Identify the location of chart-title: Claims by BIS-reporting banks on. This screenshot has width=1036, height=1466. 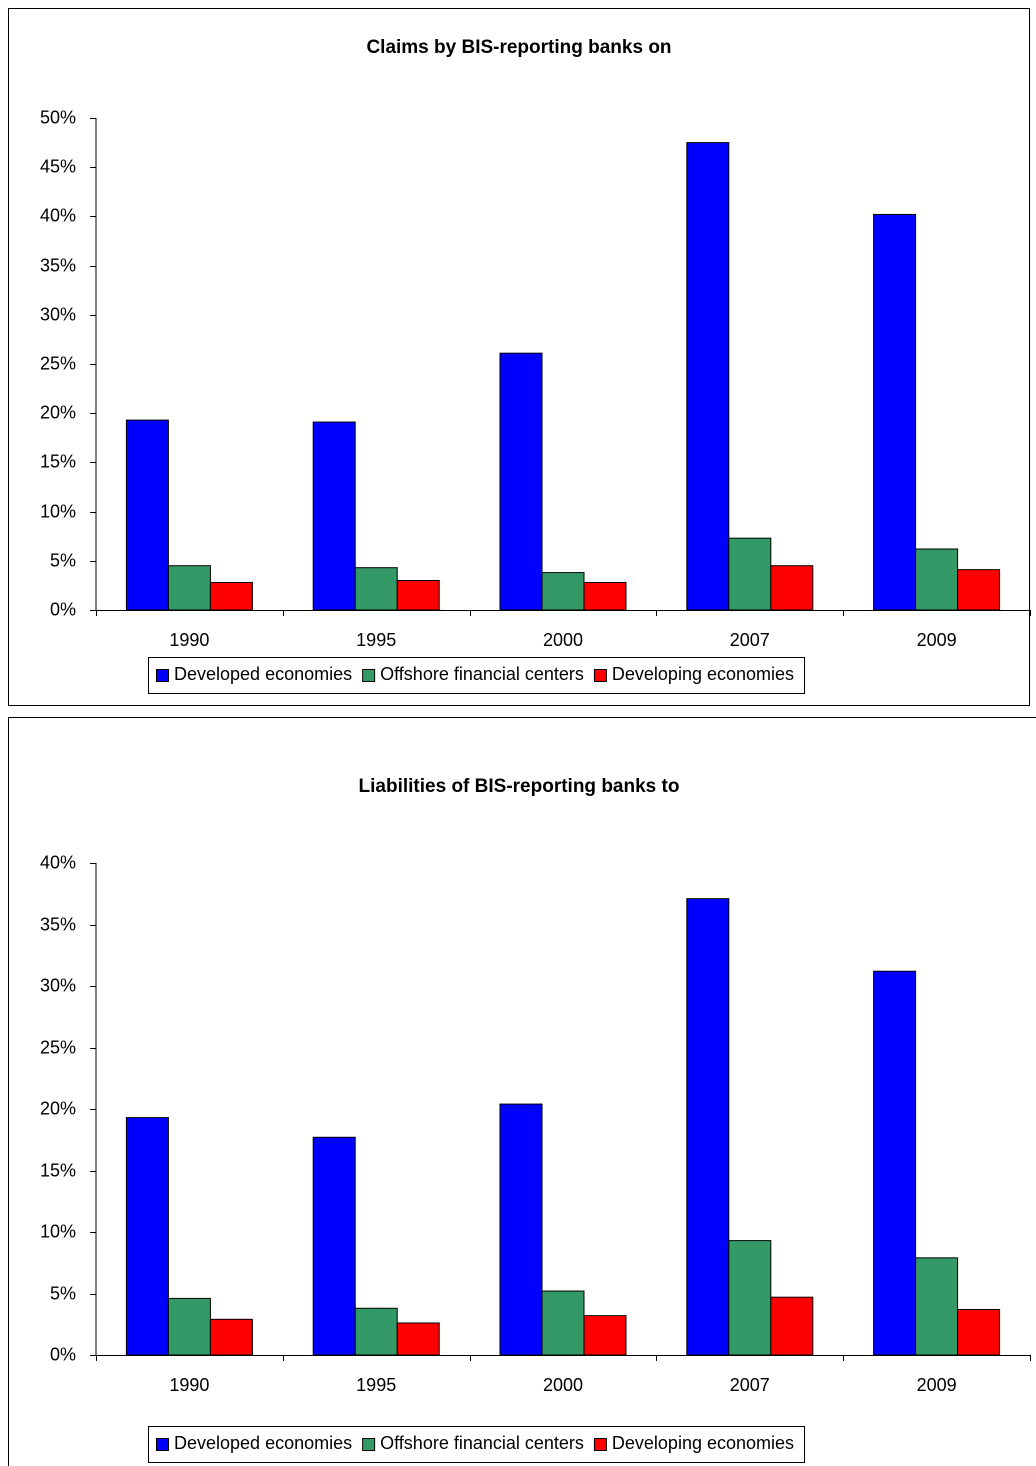
(518, 47).